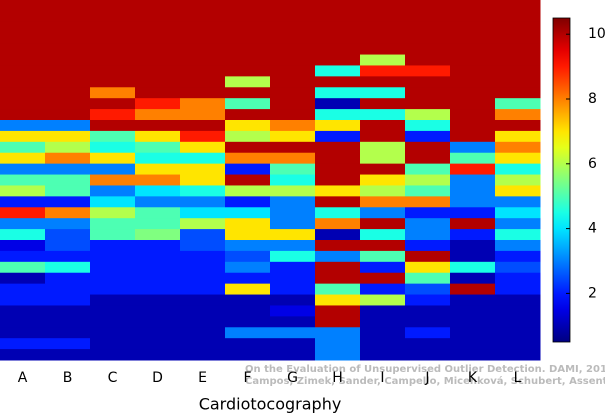 This screenshot has width=605, height=415. Describe the element at coordinates (157, 378) in the screenshot. I see `x-tick-label: D` at that location.